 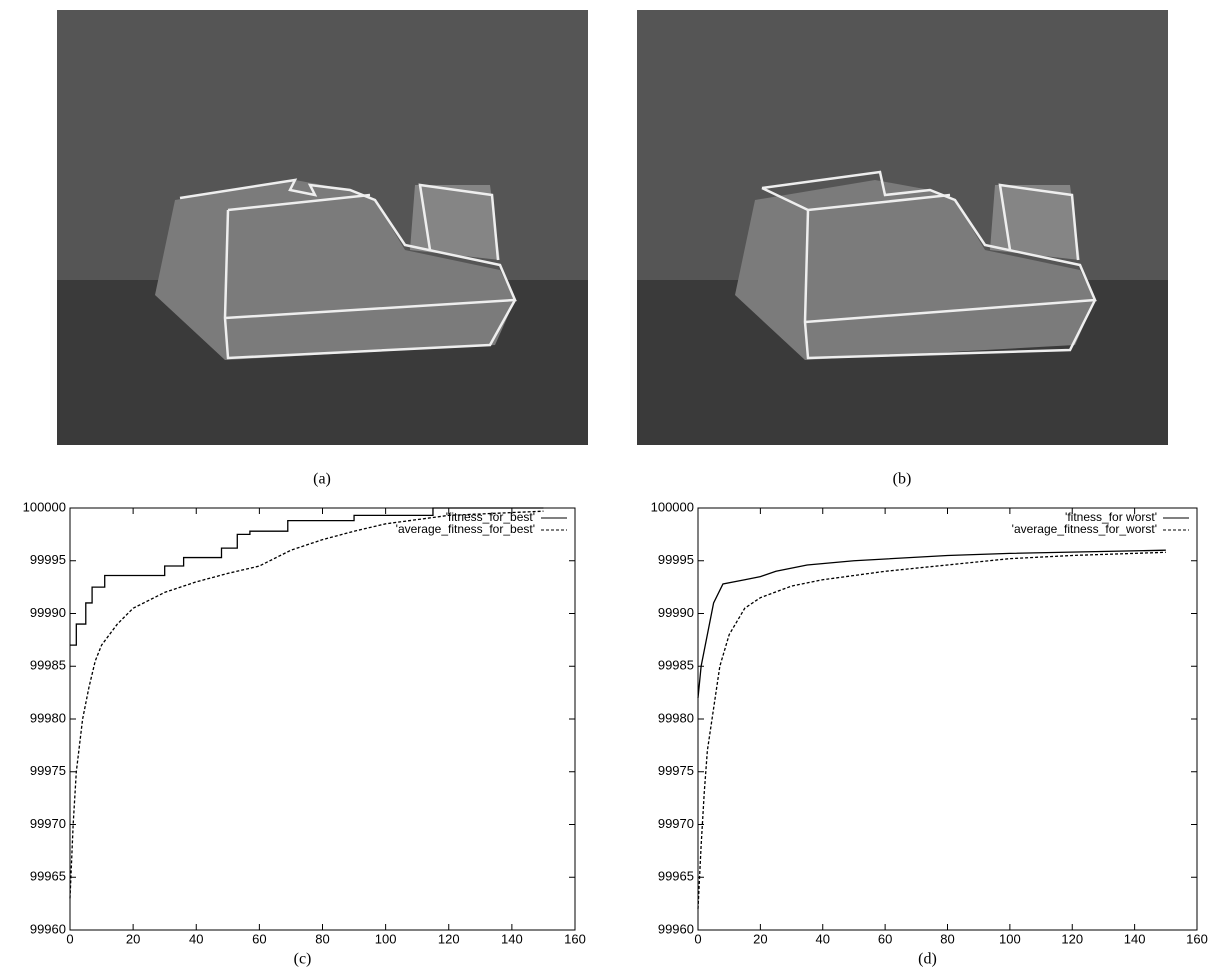 What do you see at coordinates (1111, 517) in the screenshot?
I see `legend-label: 'fitness_for worst'` at bounding box center [1111, 517].